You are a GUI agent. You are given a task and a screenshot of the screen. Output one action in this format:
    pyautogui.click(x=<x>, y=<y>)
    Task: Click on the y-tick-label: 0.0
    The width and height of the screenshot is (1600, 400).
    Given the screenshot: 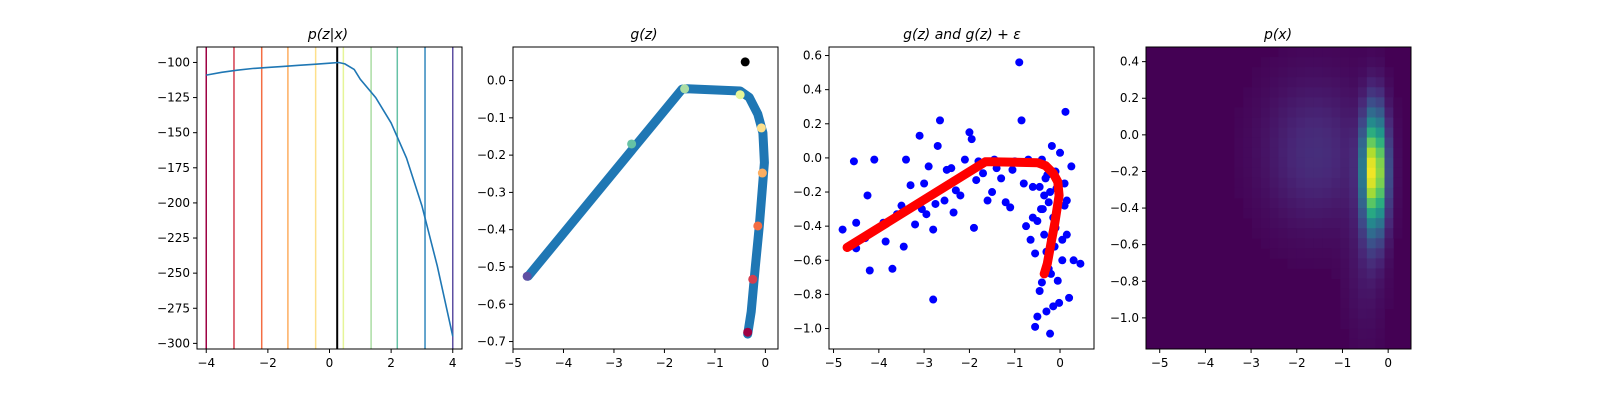 What is the action you would take?
    pyautogui.click(x=1129, y=135)
    